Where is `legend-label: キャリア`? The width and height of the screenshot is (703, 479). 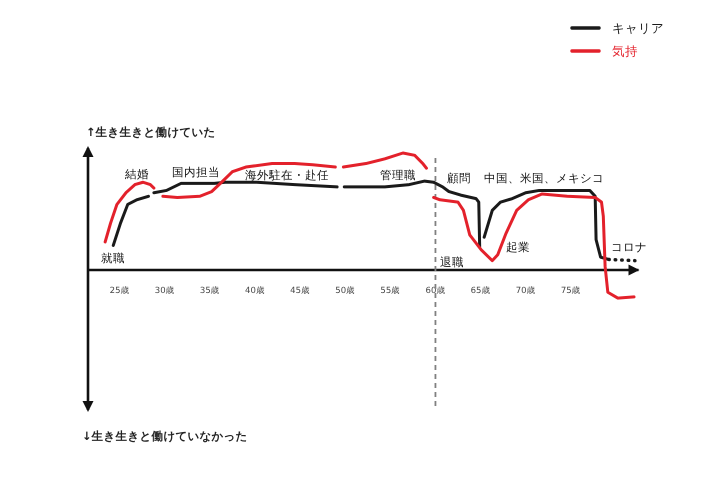
legend-label: キャリア is located at coordinates (638, 28).